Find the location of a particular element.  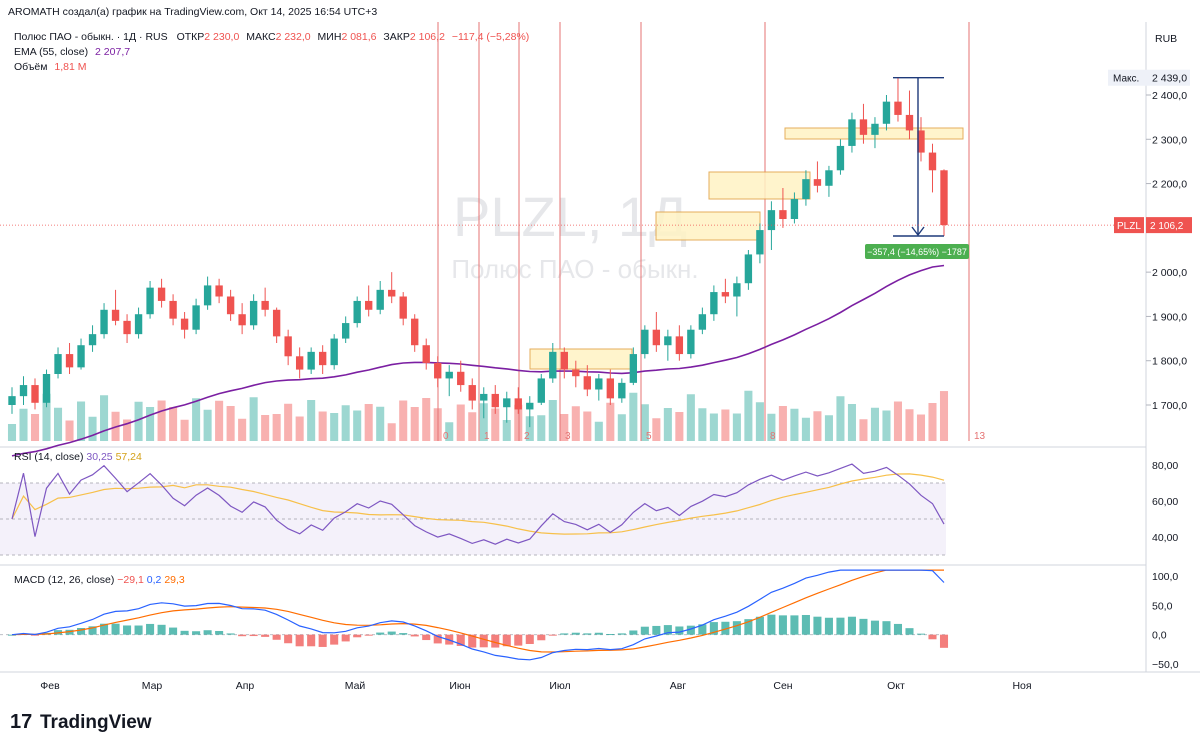

price-tick-label: 2 200,0 is located at coordinates (1169, 185).